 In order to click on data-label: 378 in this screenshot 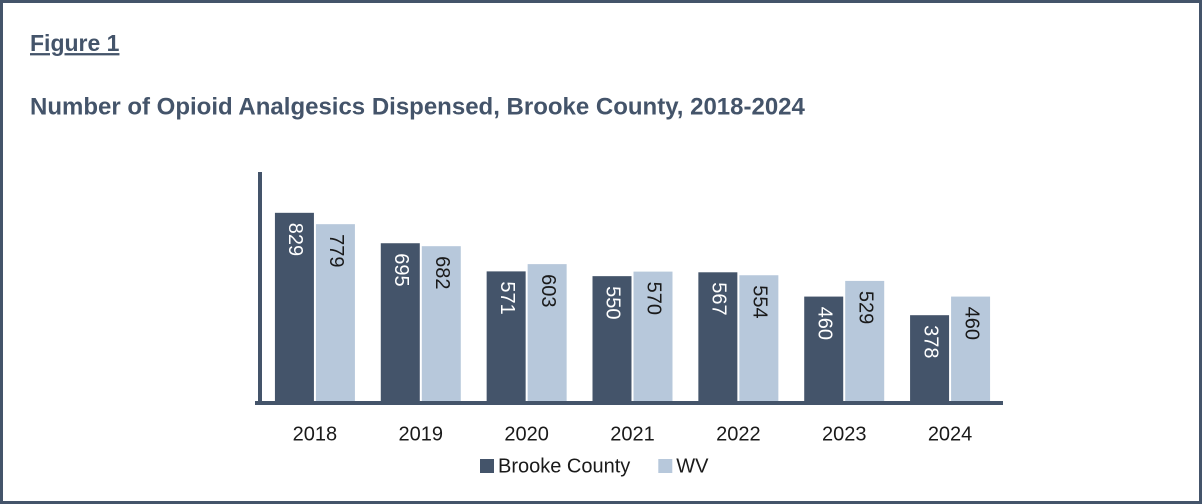, I will do `click(930, 341)`.